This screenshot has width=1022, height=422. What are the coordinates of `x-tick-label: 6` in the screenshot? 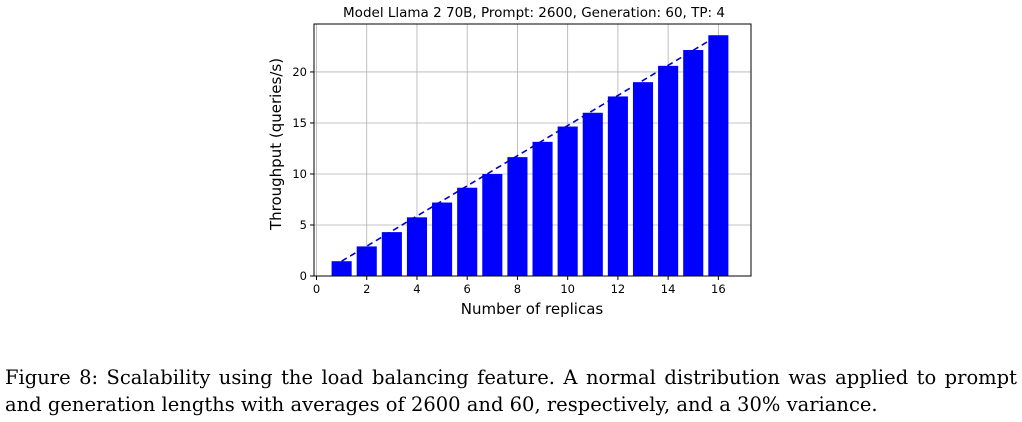 It's located at (467, 289).